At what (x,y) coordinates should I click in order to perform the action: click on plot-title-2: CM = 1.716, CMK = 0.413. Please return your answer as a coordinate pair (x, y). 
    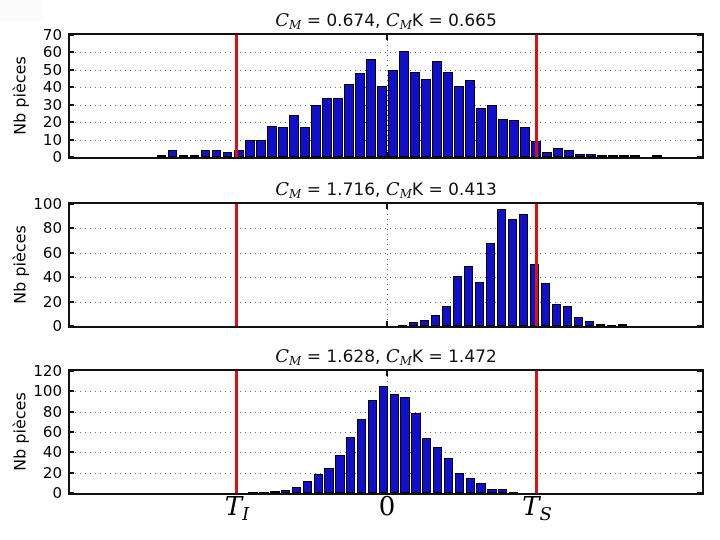
    Looking at the image, I should click on (386, 190).